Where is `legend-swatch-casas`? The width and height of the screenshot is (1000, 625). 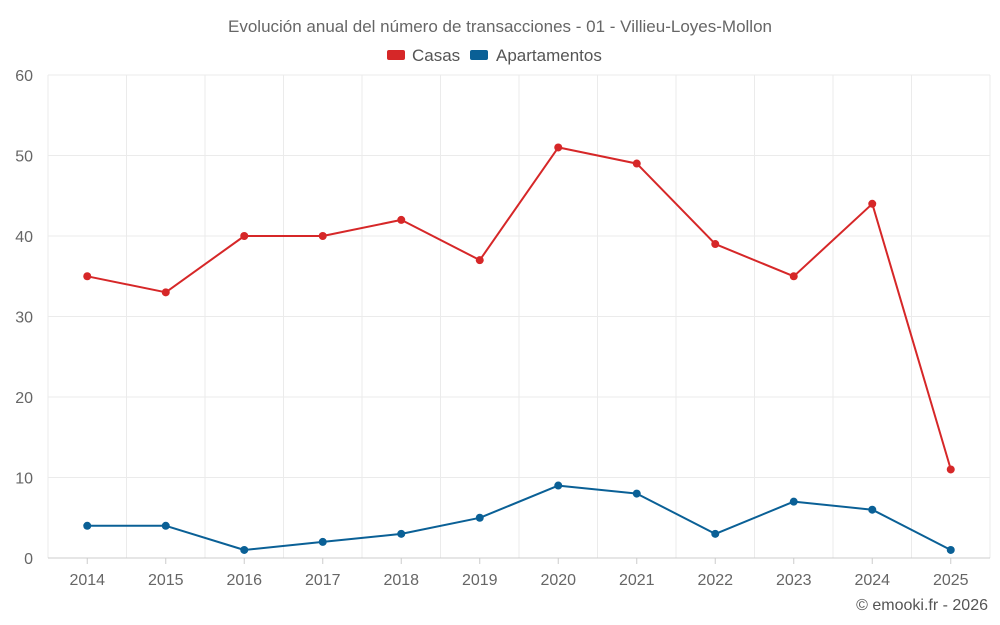
legend-swatch-casas is located at coordinates (396, 55).